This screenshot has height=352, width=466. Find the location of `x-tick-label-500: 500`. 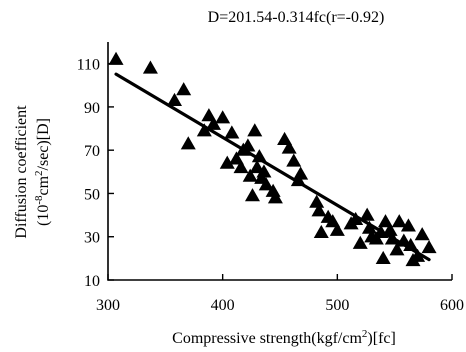

x-tick-label-500: 500 is located at coordinates (337, 305).